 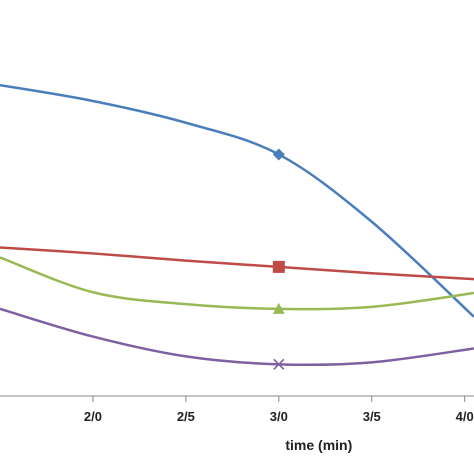 What do you see at coordinates (279, 364) in the screenshot?
I see `series-4-marker` at bounding box center [279, 364].